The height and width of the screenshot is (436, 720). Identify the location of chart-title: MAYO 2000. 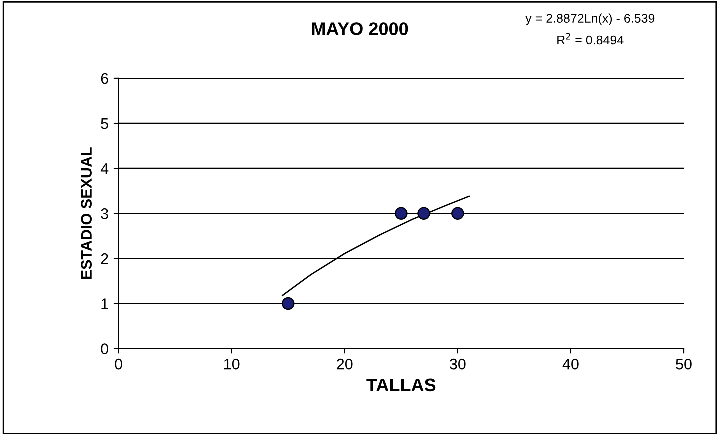
(360, 29).